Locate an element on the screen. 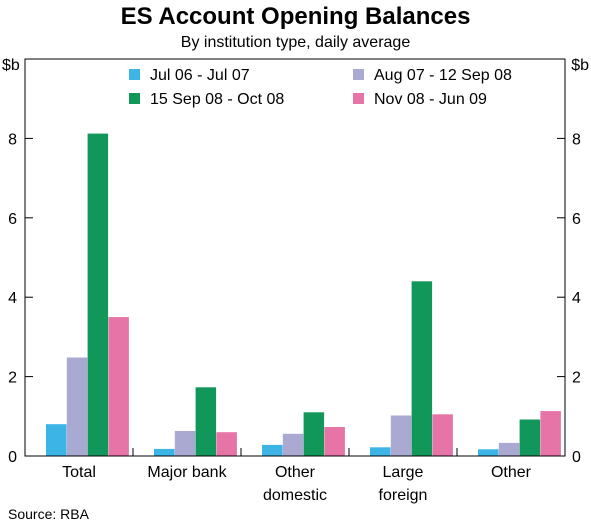 The width and height of the screenshot is (591, 523). category-label: Large is located at coordinates (403, 472).